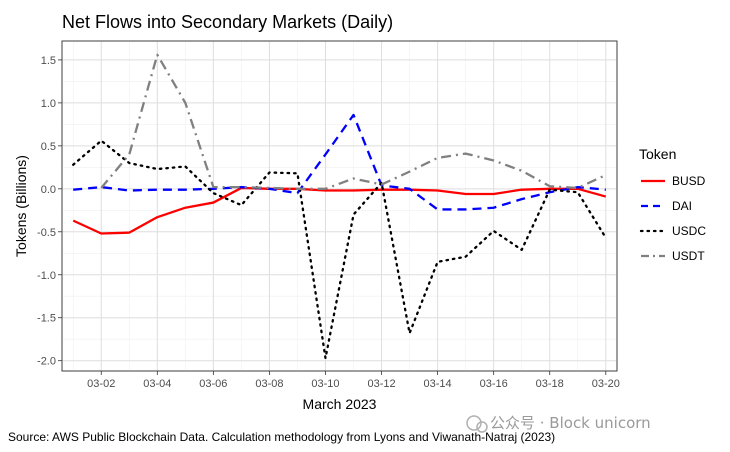 The height and width of the screenshot is (452, 730). Describe the element at coordinates (46, 362) in the screenshot. I see `y-tick-label: -2.0` at that location.